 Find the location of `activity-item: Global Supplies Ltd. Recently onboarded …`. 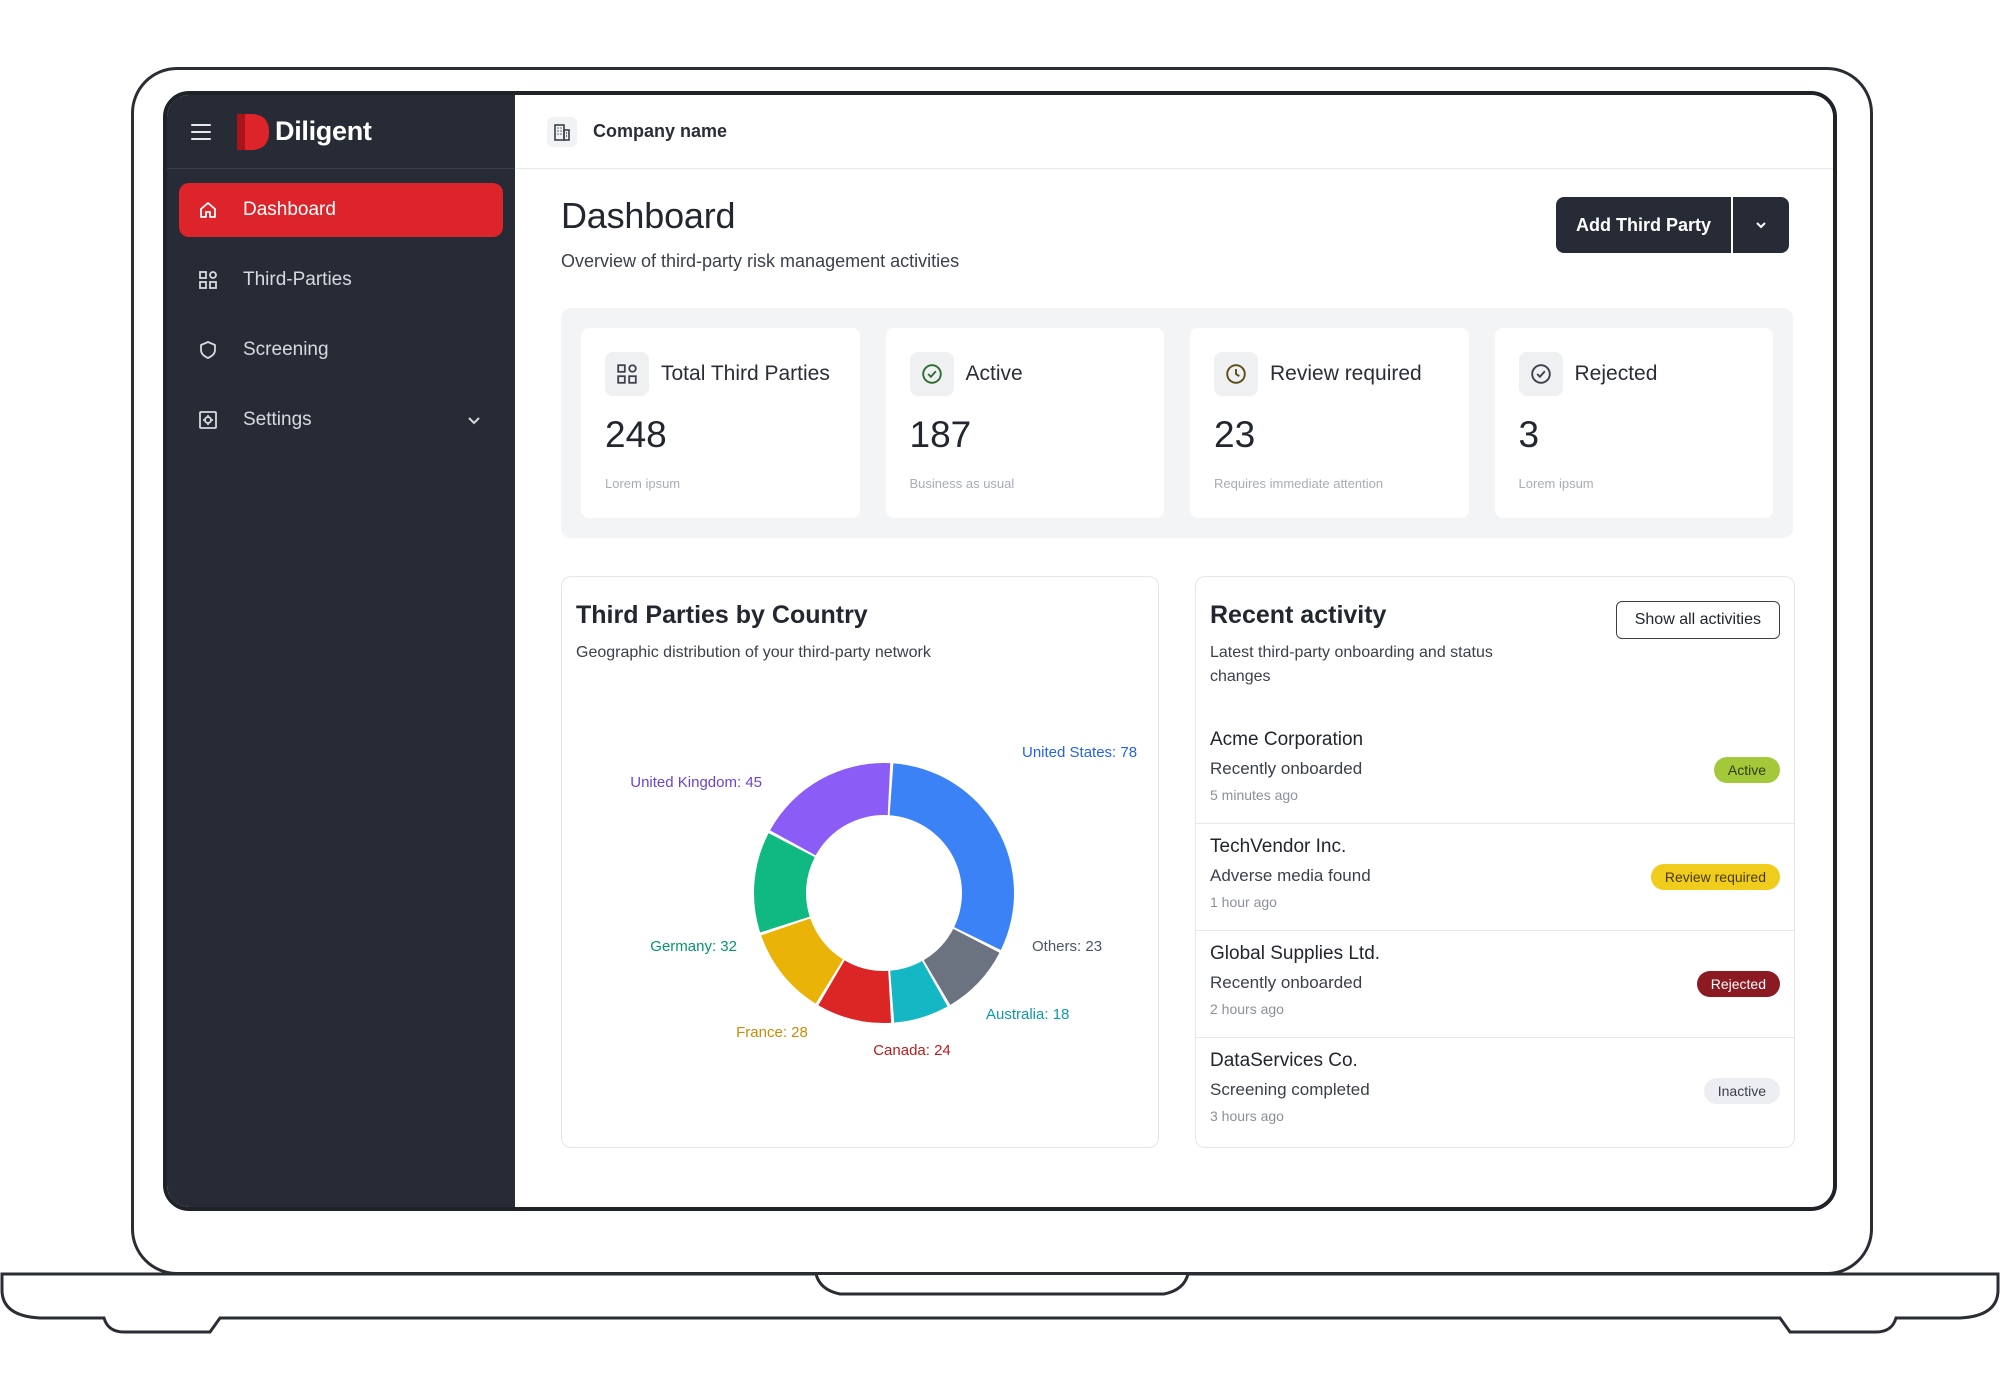

activity-item: Global Supplies Ltd. Recently onboarded … is located at coordinates (1495, 984).